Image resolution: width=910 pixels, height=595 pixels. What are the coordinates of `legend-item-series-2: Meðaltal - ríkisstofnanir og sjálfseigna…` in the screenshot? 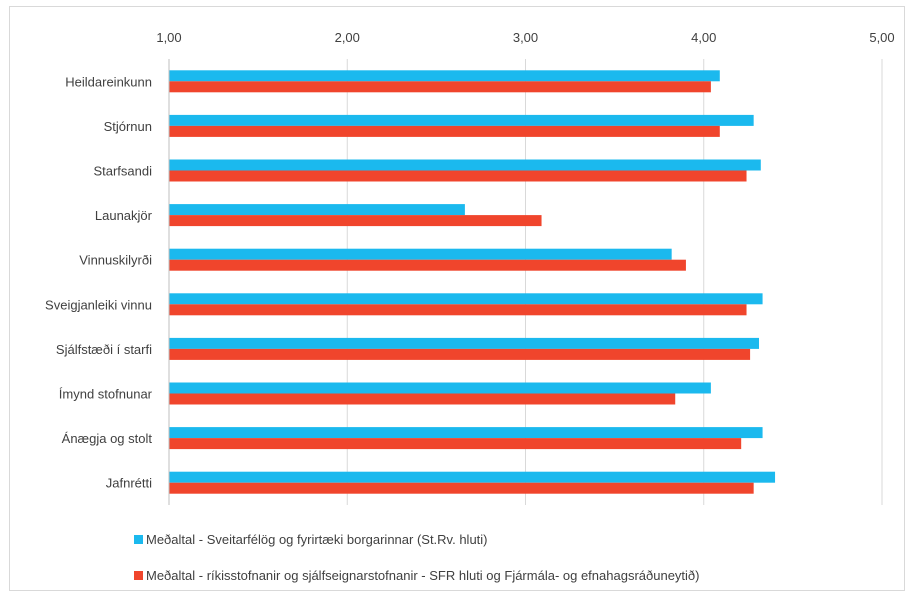 It's located at (416, 575).